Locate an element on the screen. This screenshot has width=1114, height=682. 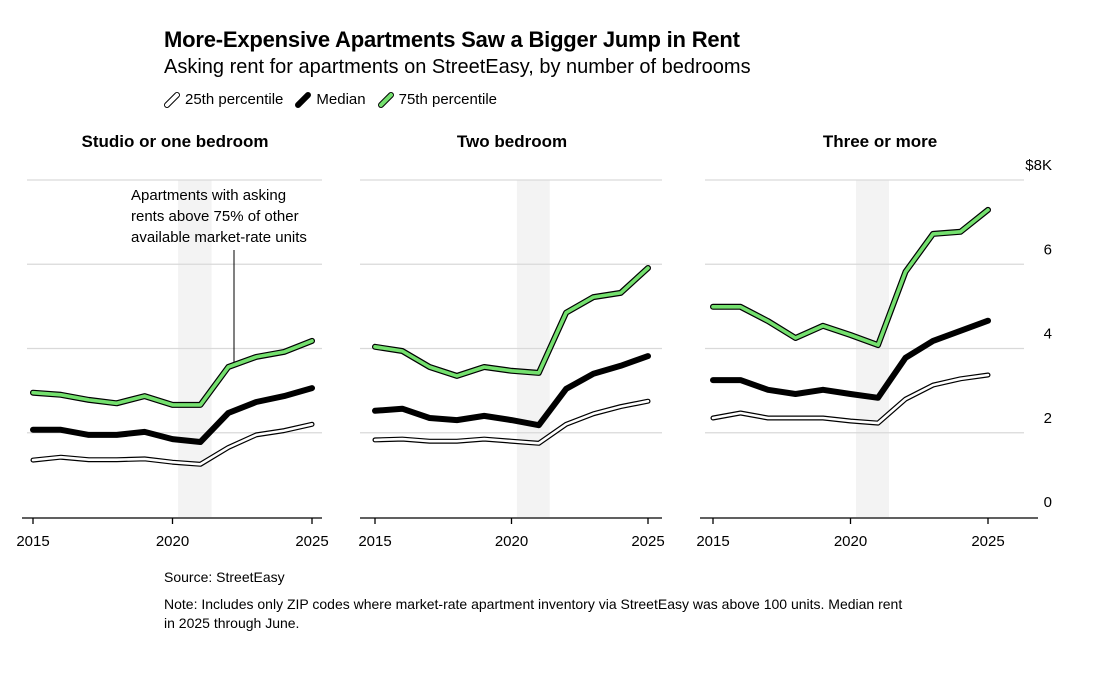
source-text: Source: StreetEasy is located at coordinates (224, 577).